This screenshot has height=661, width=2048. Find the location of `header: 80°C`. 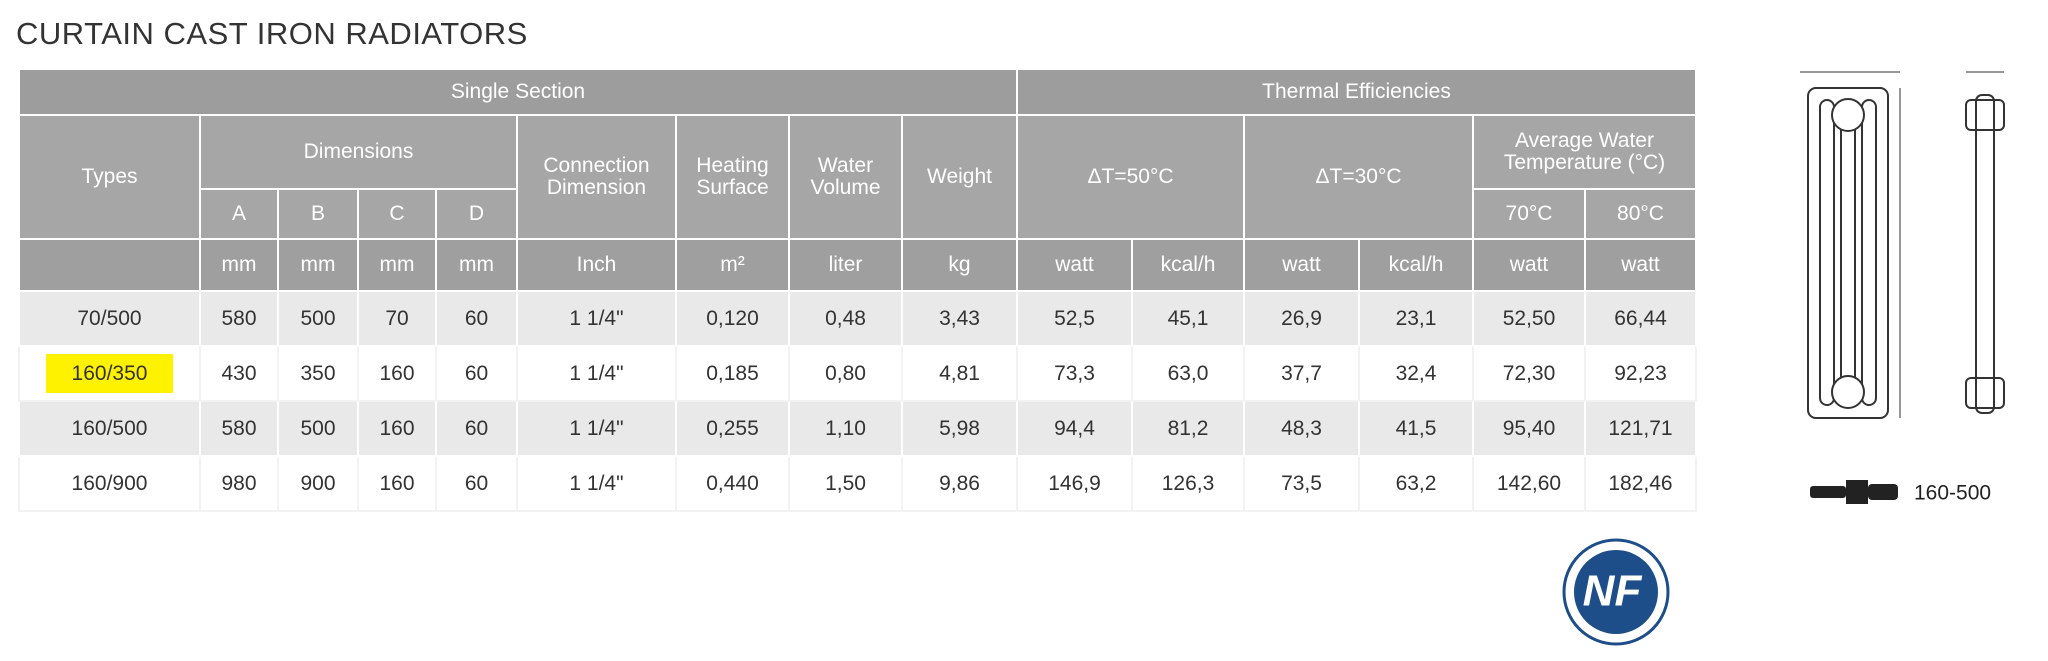

header: 80°C is located at coordinates (1640, 214).